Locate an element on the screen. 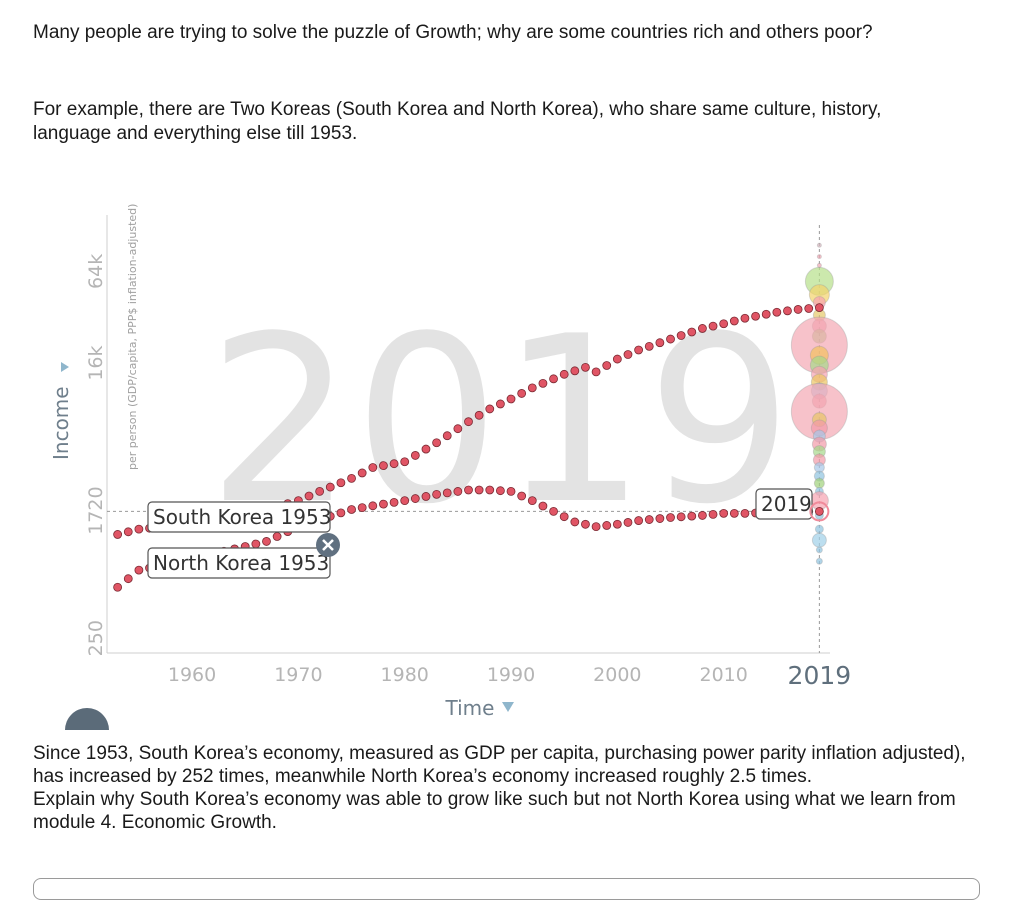  year-marker-label: 2019 is located at coordinates (784, 504).